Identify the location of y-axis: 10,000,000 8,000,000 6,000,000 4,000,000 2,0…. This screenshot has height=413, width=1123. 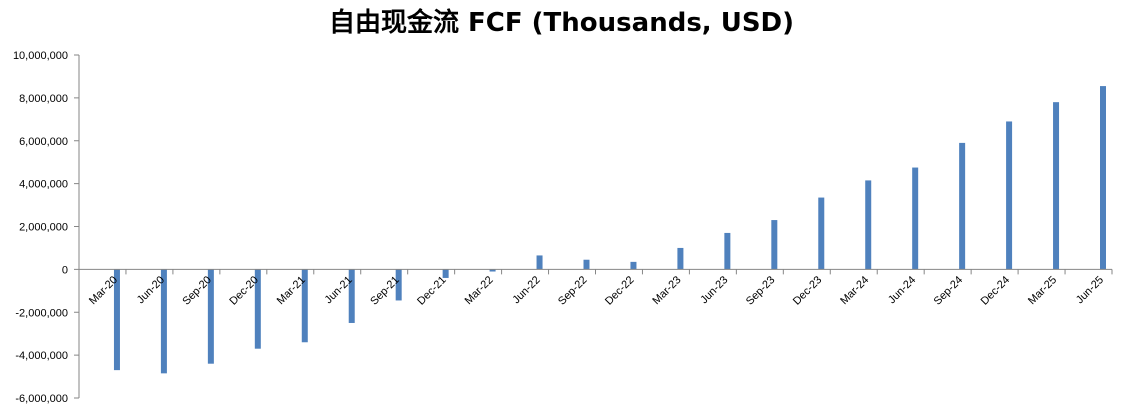
(46, 227).